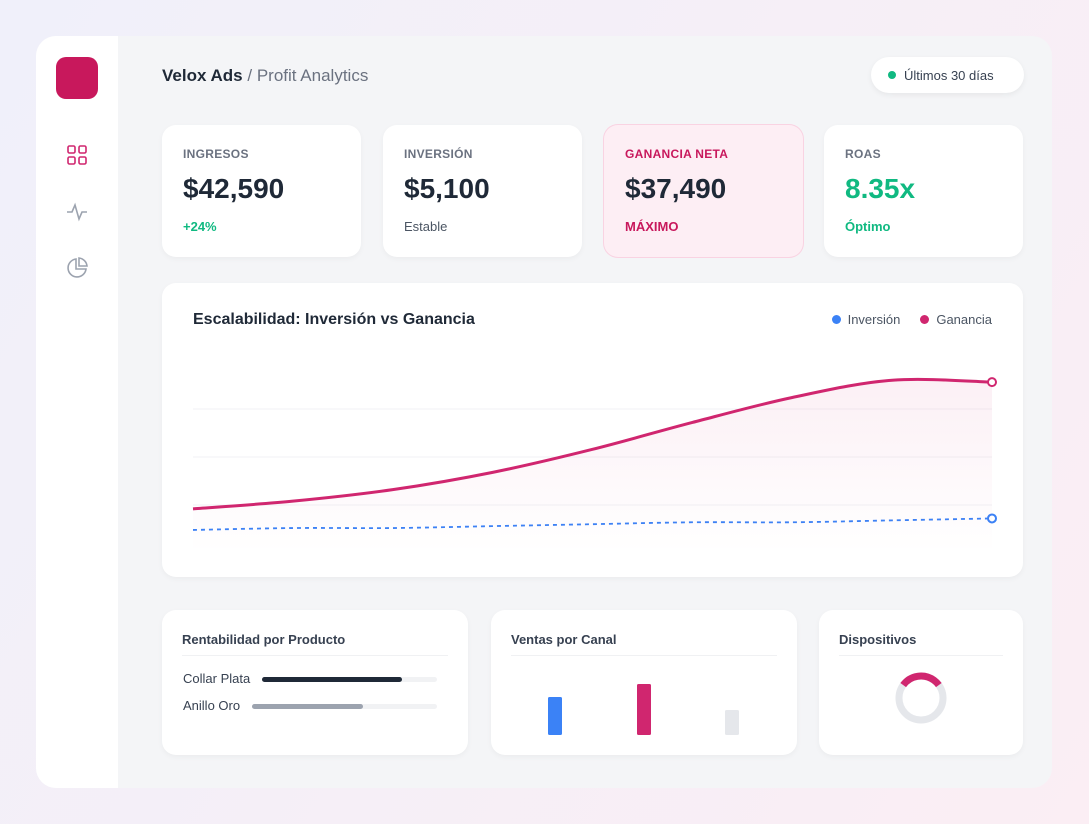  I want to click on kpi-value: $5,100, so click(447, 188).